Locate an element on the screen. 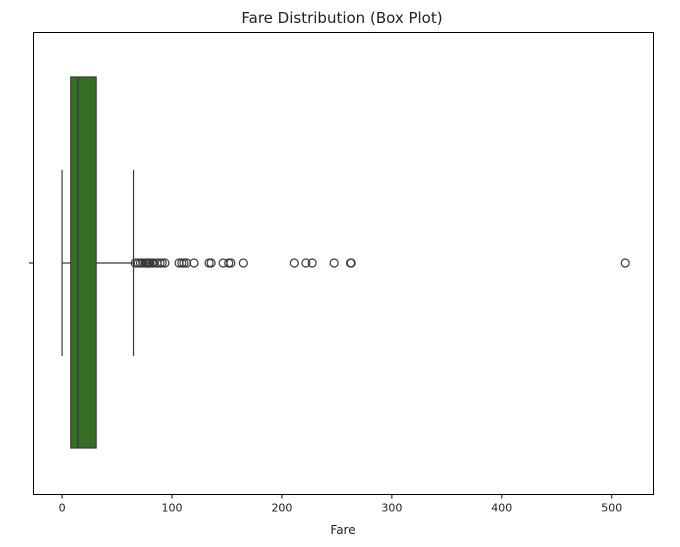 The width and height of the screenshot is (680, 547). x-tick-label: 400 is located at coordinates (501, 508).